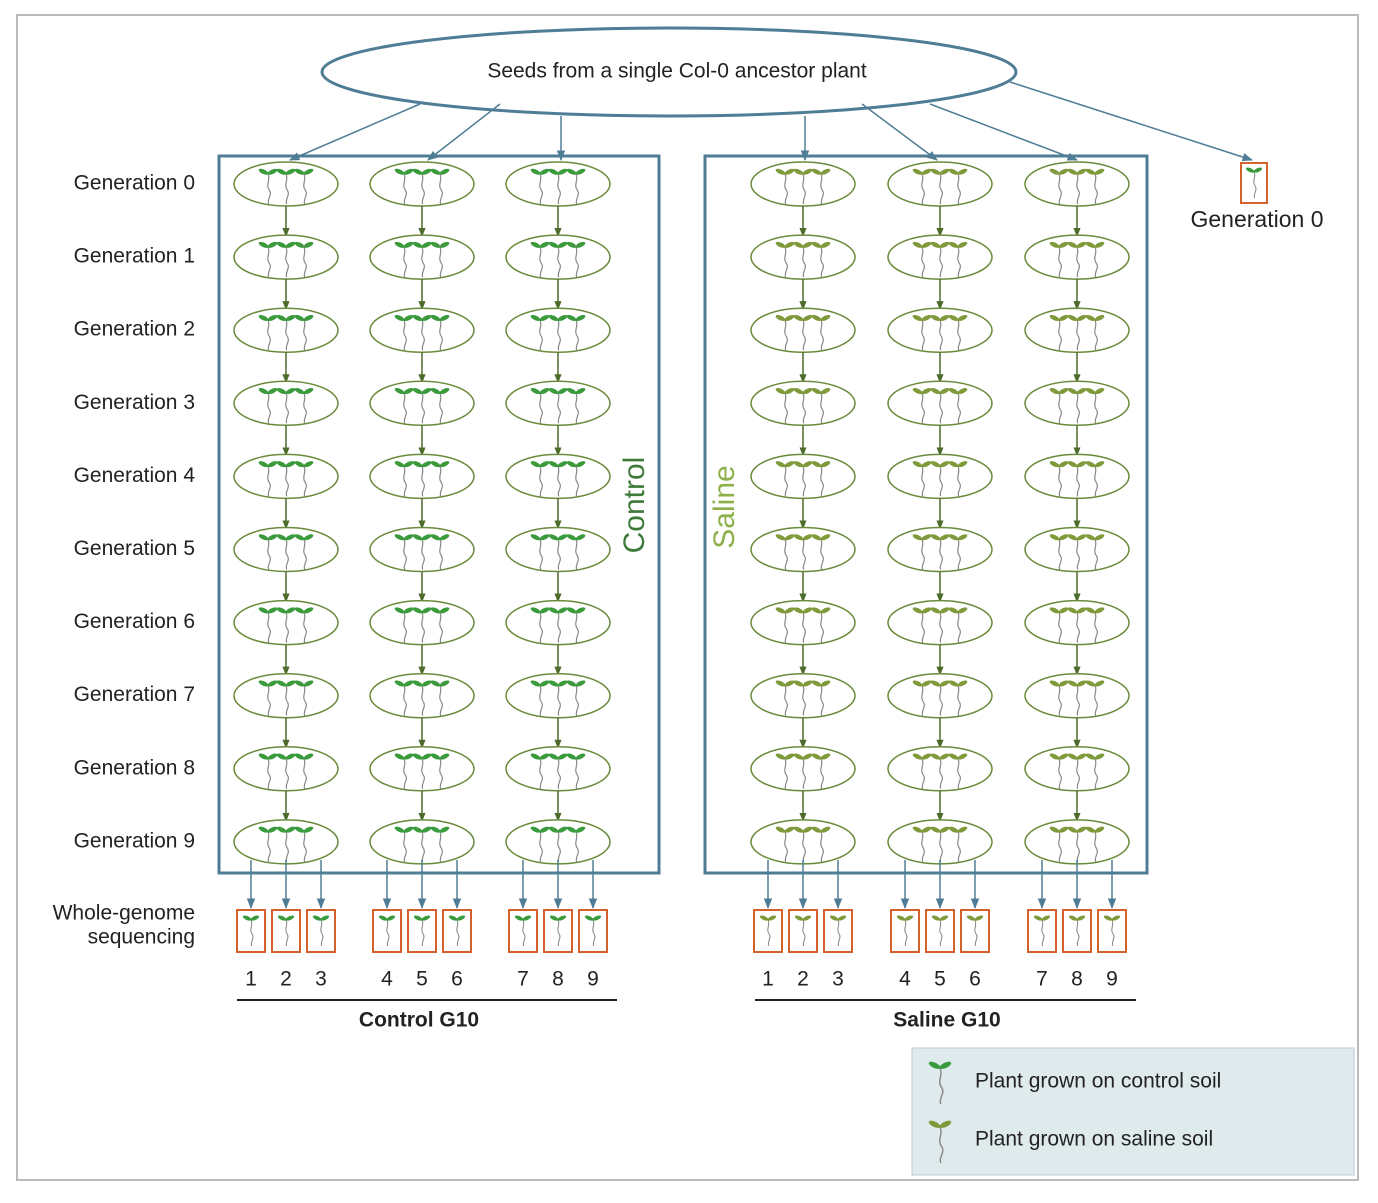 This screenshot has height=1203, width=1378. I want to click on generation-label: Generation 9, so click(134, 840).